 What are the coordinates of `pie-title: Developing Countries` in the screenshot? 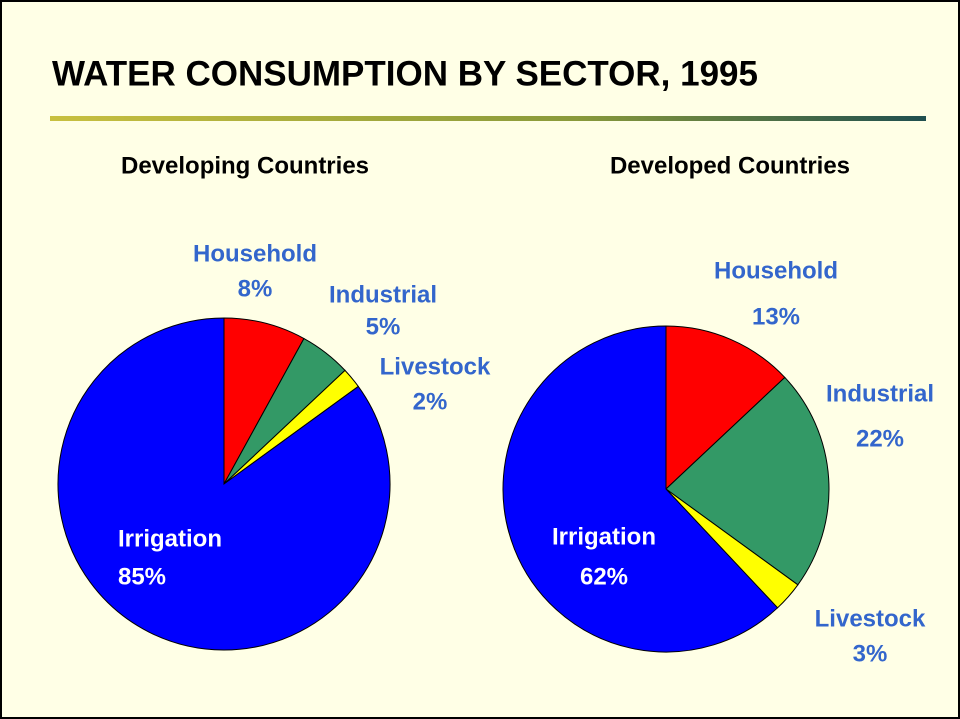 It's located at (245, 165).